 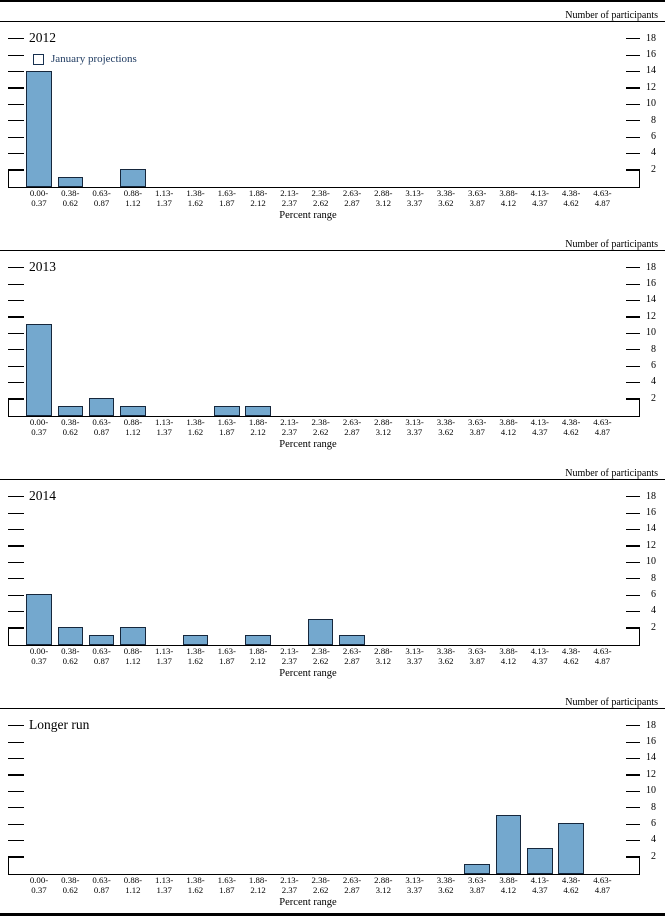 I want to click on x-tick-label-1.38-1.62: 1.38- 1.62, so click(x=195, y=198).